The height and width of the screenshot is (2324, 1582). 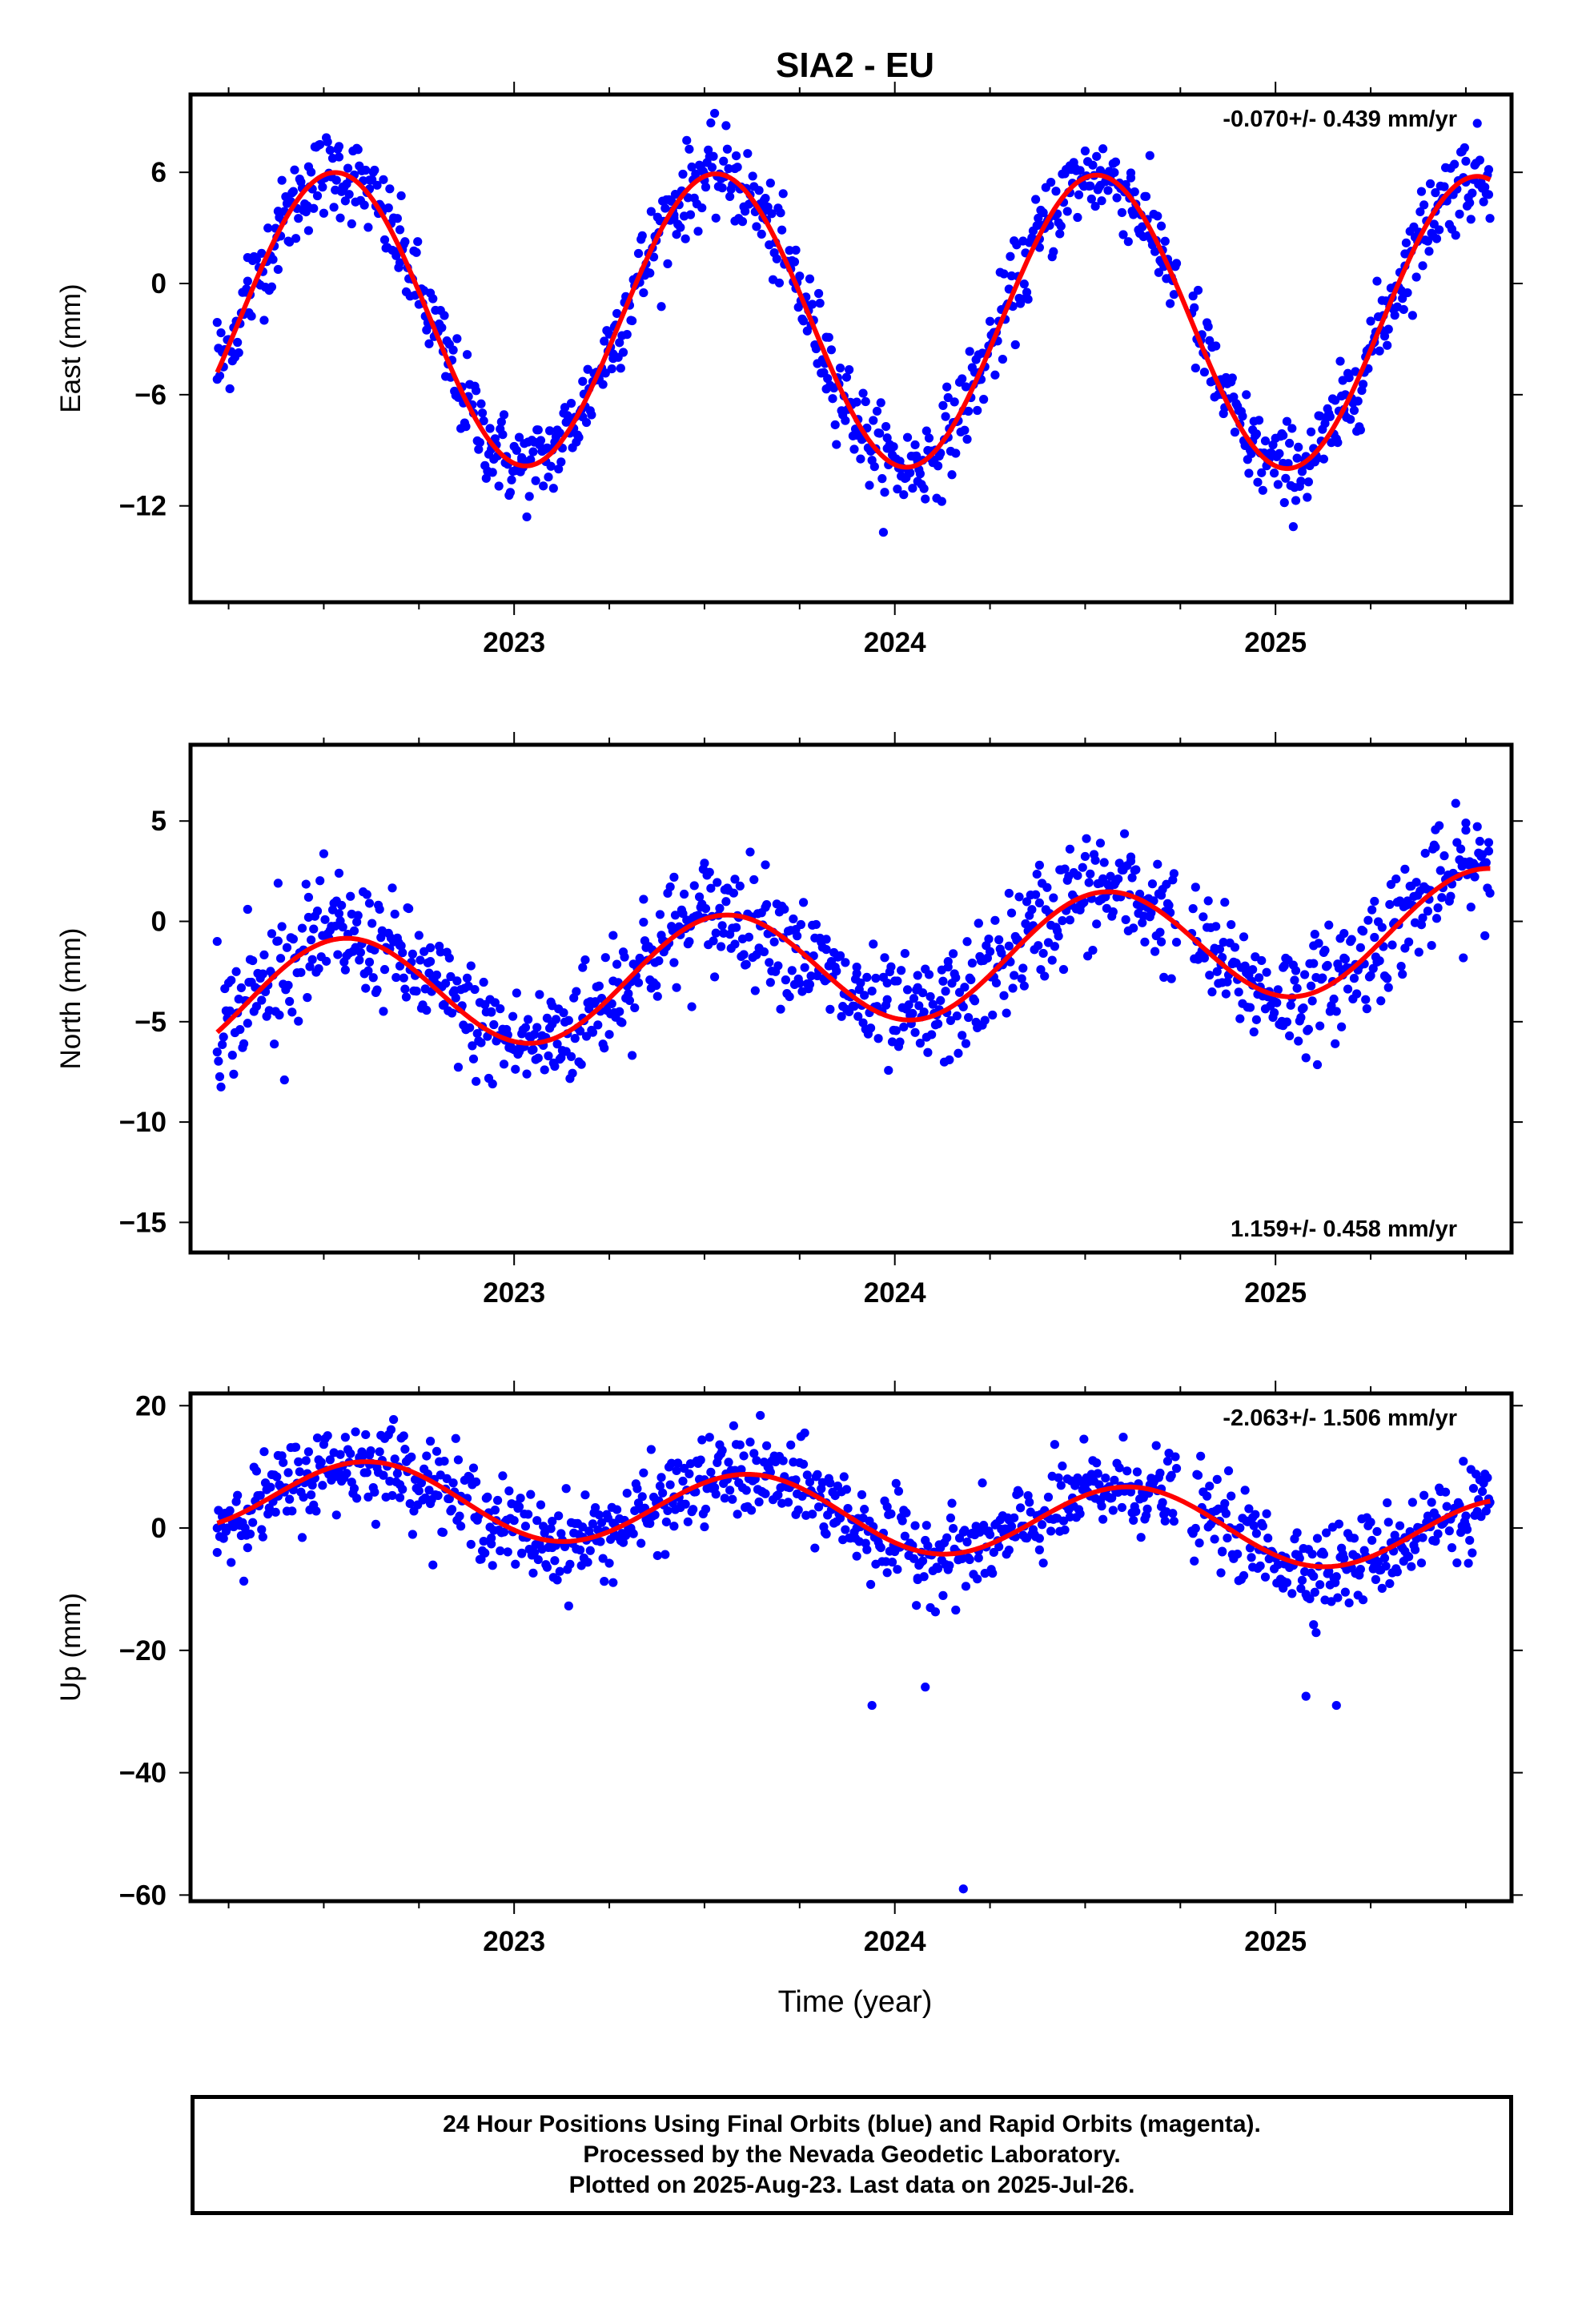 I want to click on y-tick-label: 0, so click(x=159, y=284).